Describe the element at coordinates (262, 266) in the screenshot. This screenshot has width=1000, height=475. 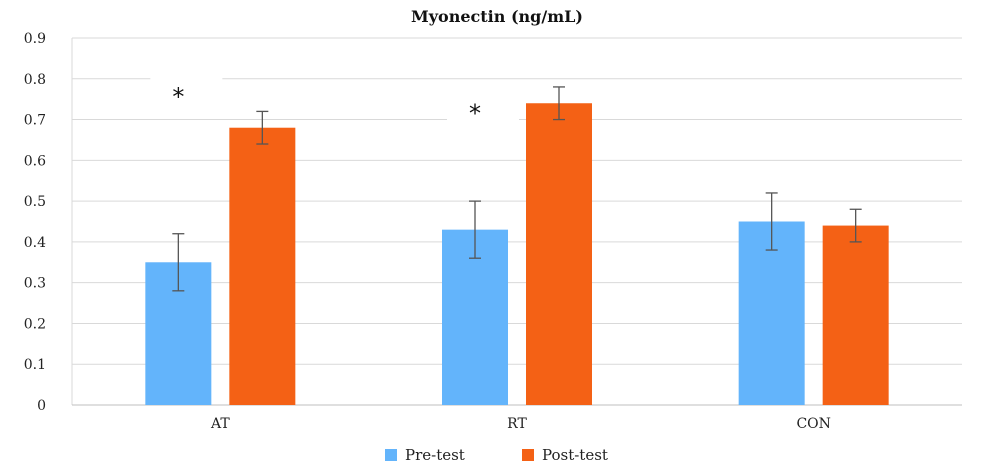
I see `bar-post-test-at` at that location.